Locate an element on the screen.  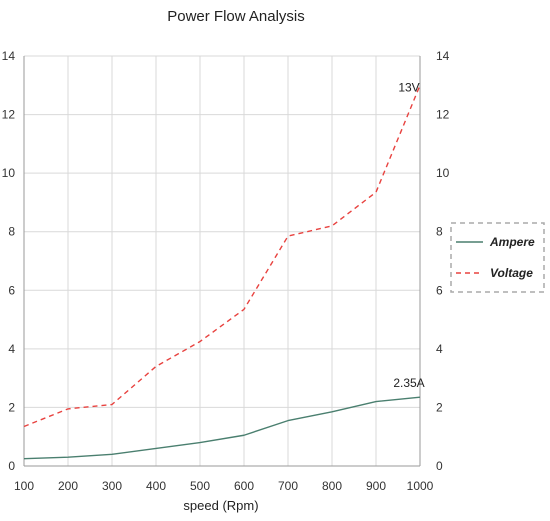
chart-title: Power Flow Analysis is located at coordinates (236, 16).